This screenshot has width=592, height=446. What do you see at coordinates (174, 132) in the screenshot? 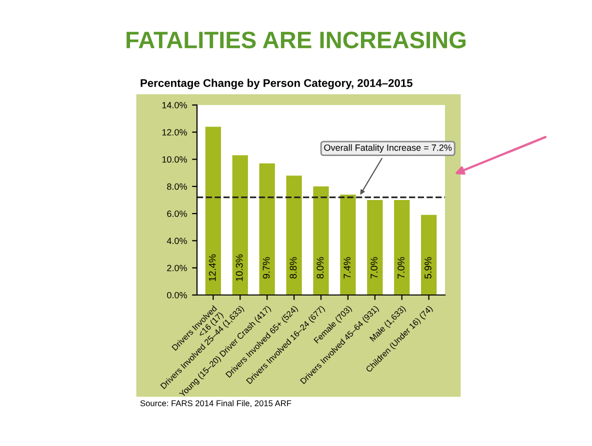
I see `y-tick-label: 12.0%` at bounding box center [174, 132].